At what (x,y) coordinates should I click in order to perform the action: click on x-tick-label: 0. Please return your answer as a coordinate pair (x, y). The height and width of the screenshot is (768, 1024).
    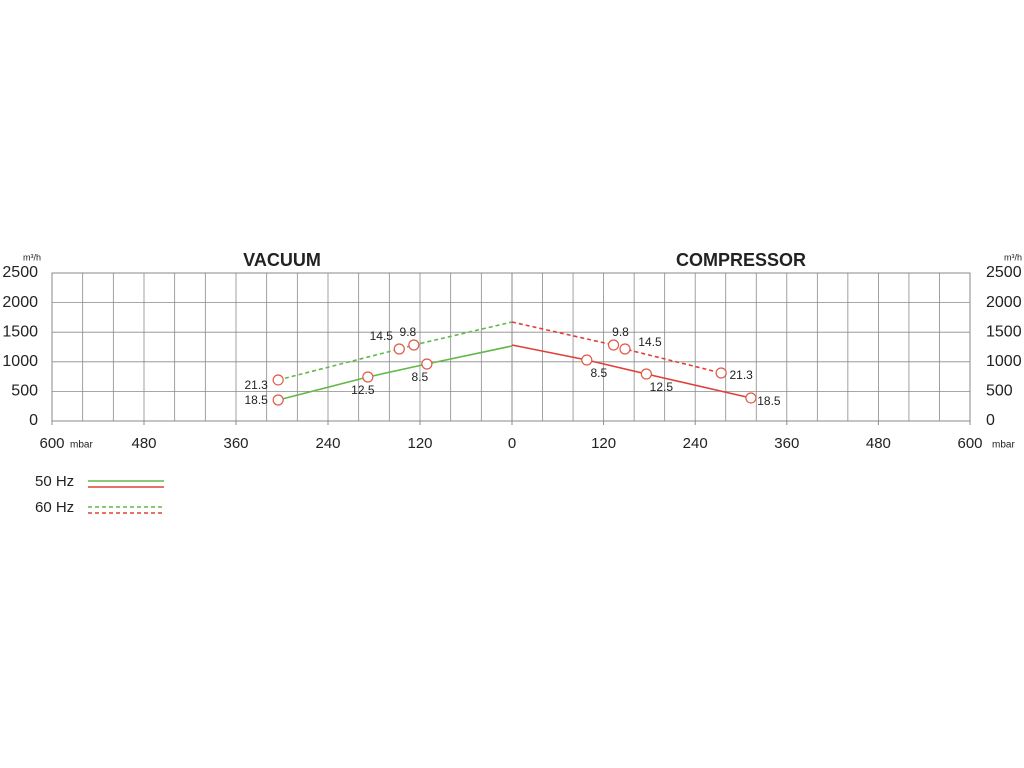
    Looking at the image, I should click on (512, 443).